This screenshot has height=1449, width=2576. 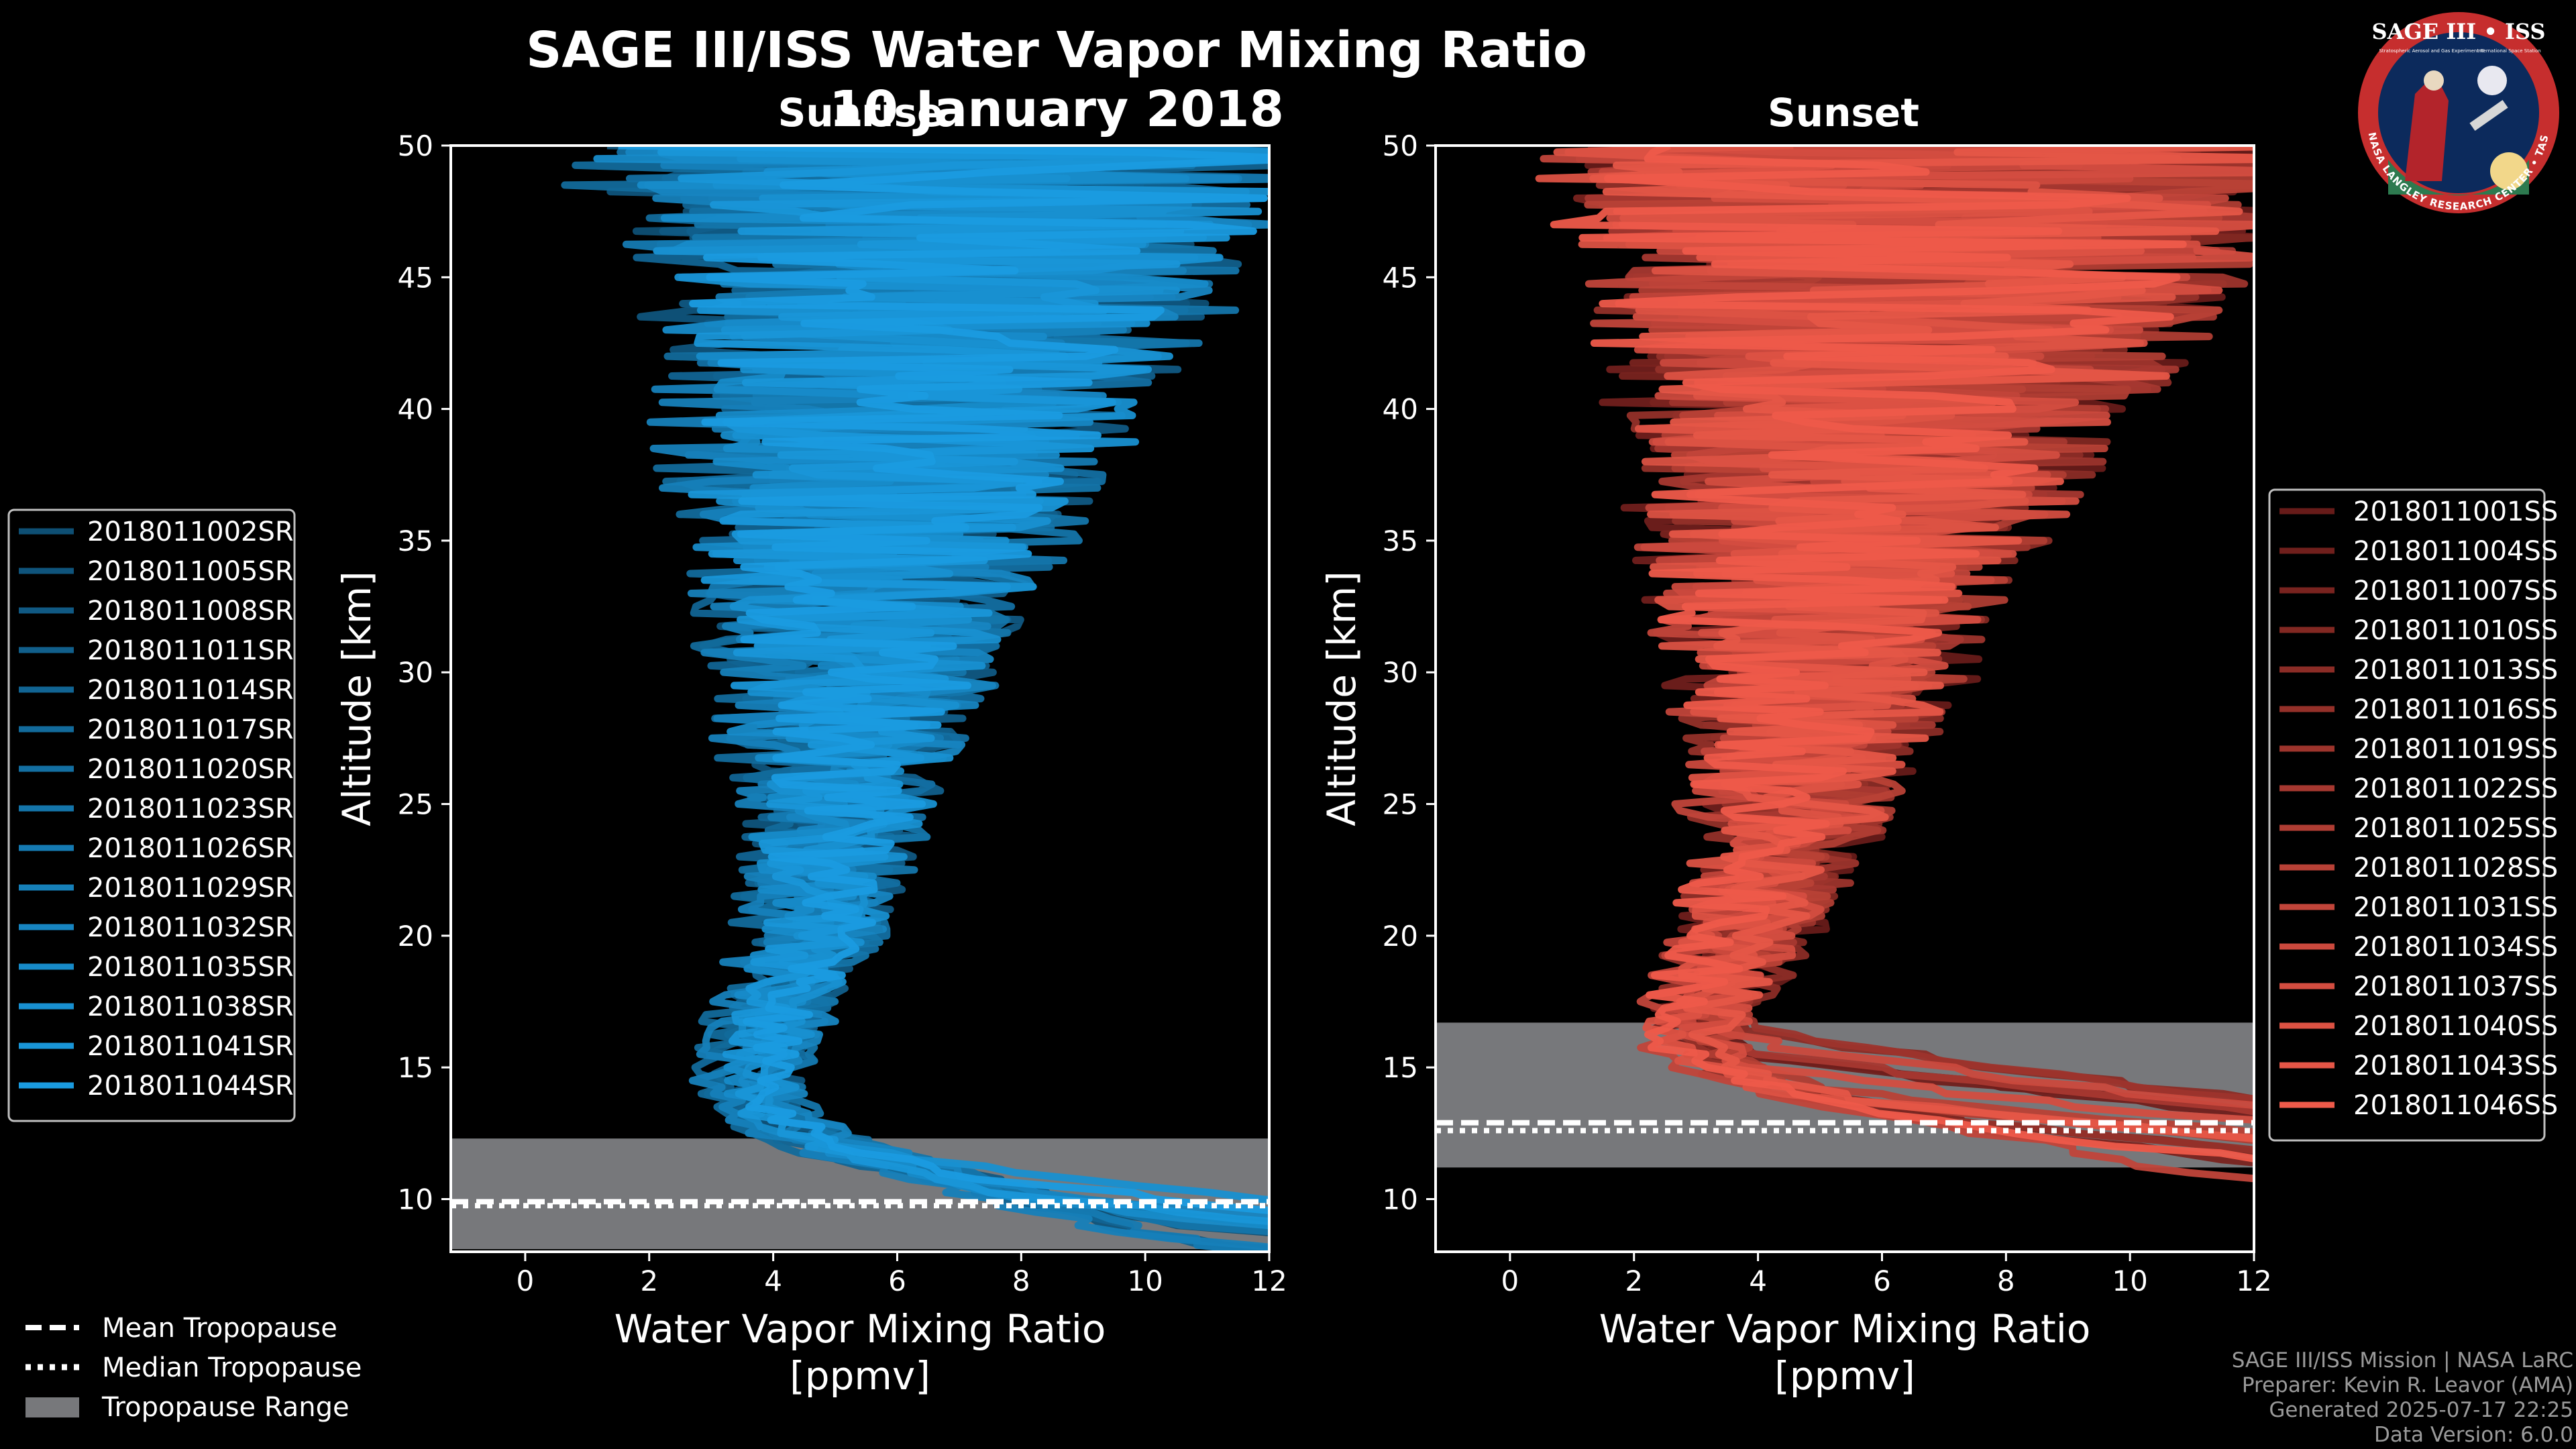 I want to click on legend-label-2018011037SS: 2018011037SS, so click(x=2455, y=986).